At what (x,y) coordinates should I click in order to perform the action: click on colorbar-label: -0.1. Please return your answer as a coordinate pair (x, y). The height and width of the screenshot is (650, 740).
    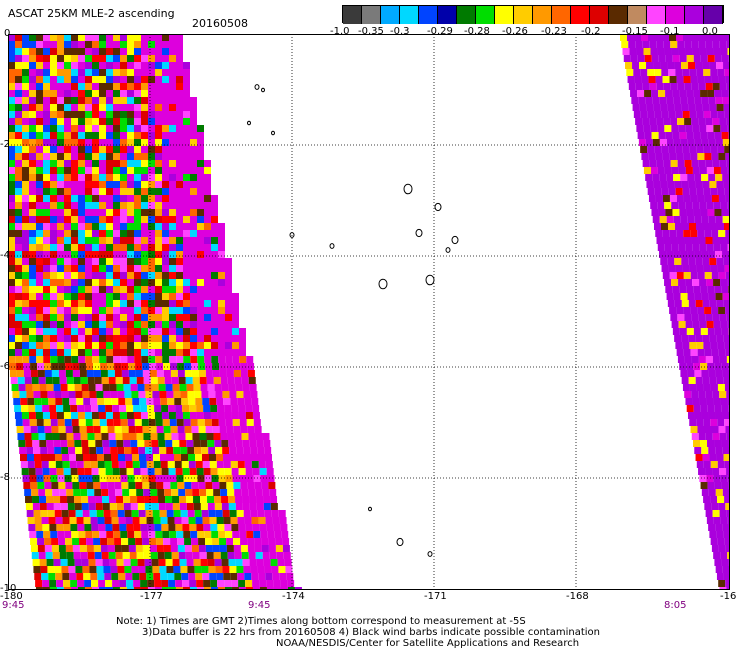
    Looking at the image, I should click on (670, 31).